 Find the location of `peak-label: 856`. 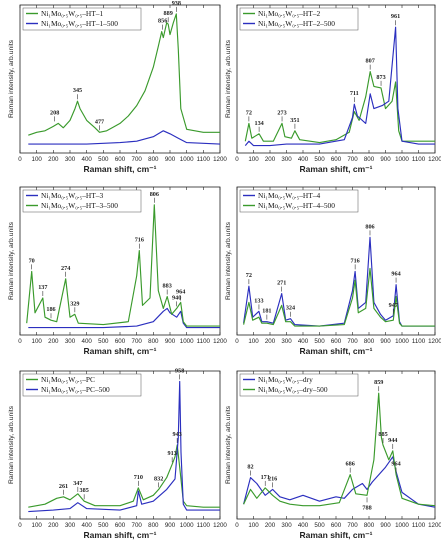

peak-label: 856 is located at coordinates (162, 21).